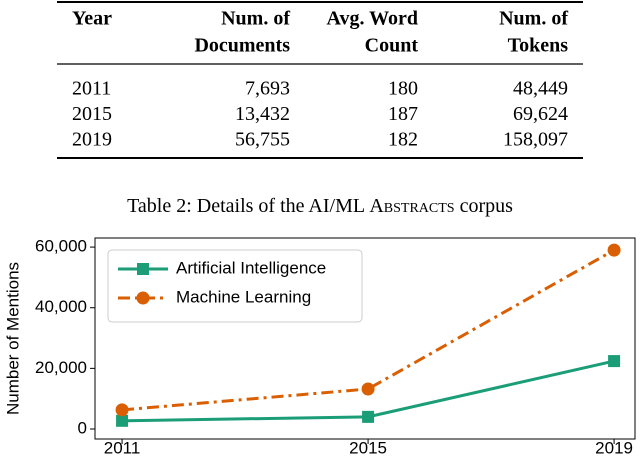  What do you see at coordinates (403, 89) in the screenshot?
I see `table-cell: 180` at bounding box center [403, 89].